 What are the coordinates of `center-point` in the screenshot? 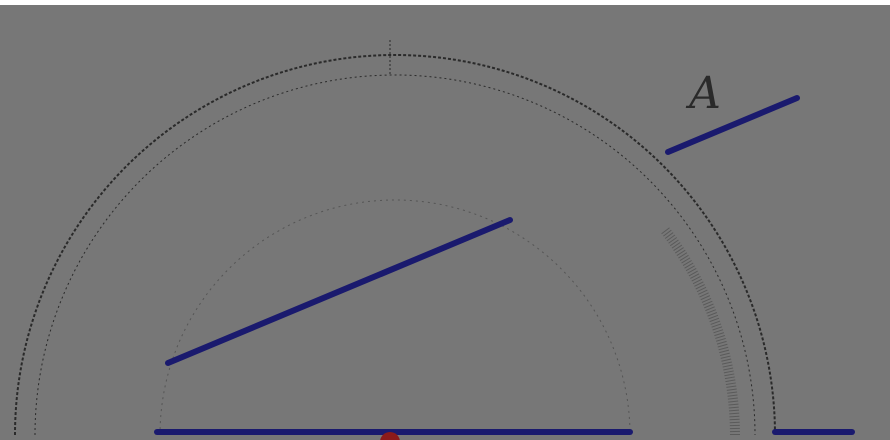 It's located at (390, 436).